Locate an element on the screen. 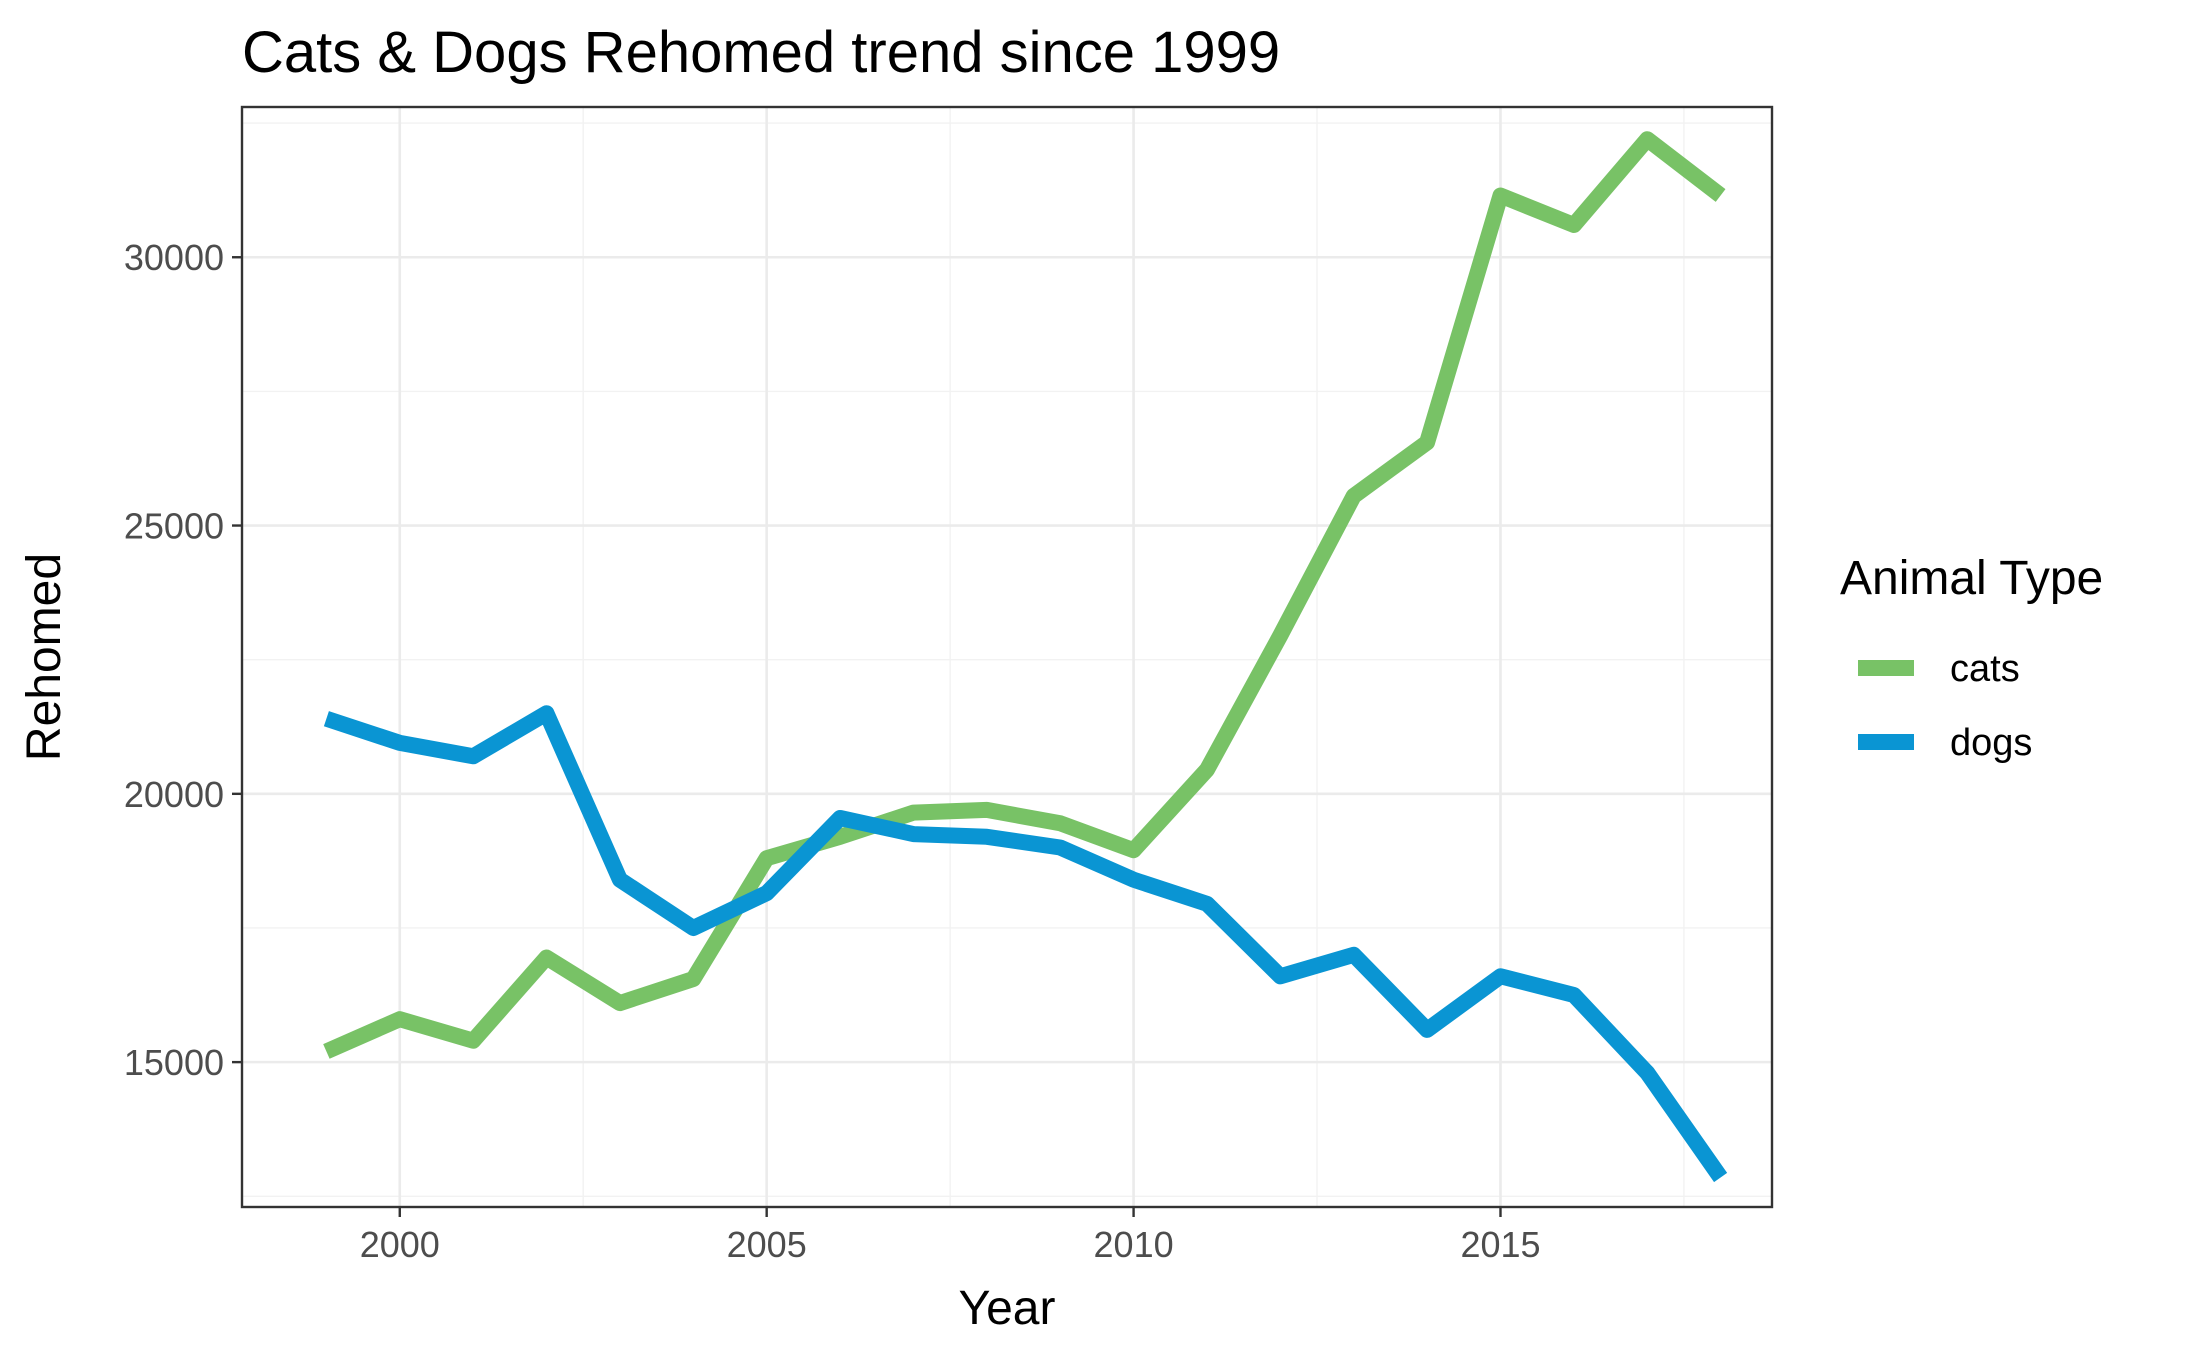  x-axis-title: Year is located at coordinates (1007, 1308).